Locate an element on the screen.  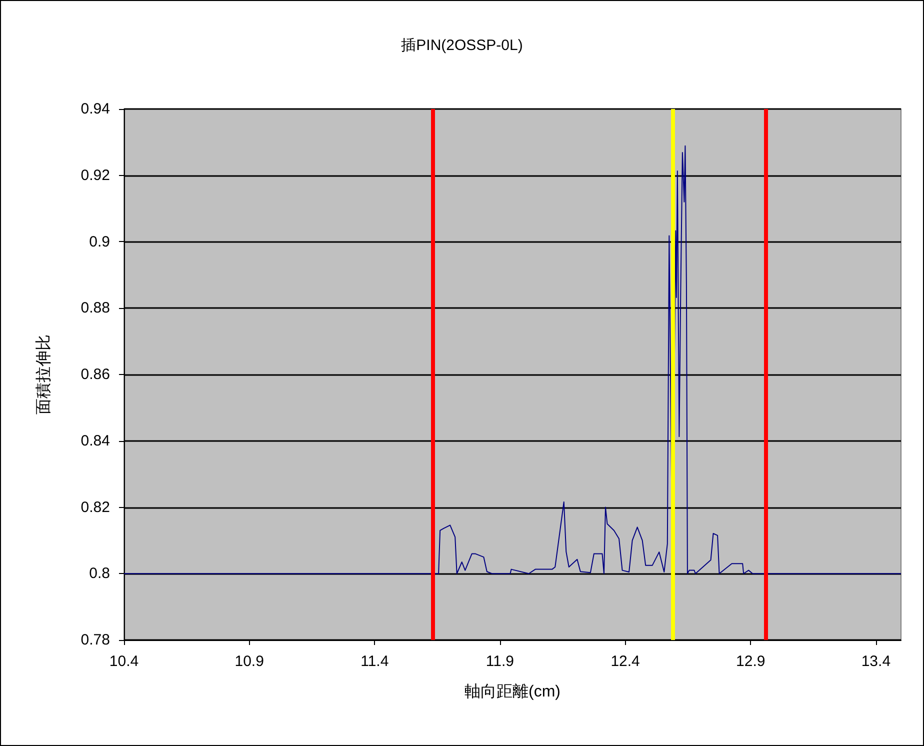
y-tick-label: 0.82 is located at coordinates (95, 507).